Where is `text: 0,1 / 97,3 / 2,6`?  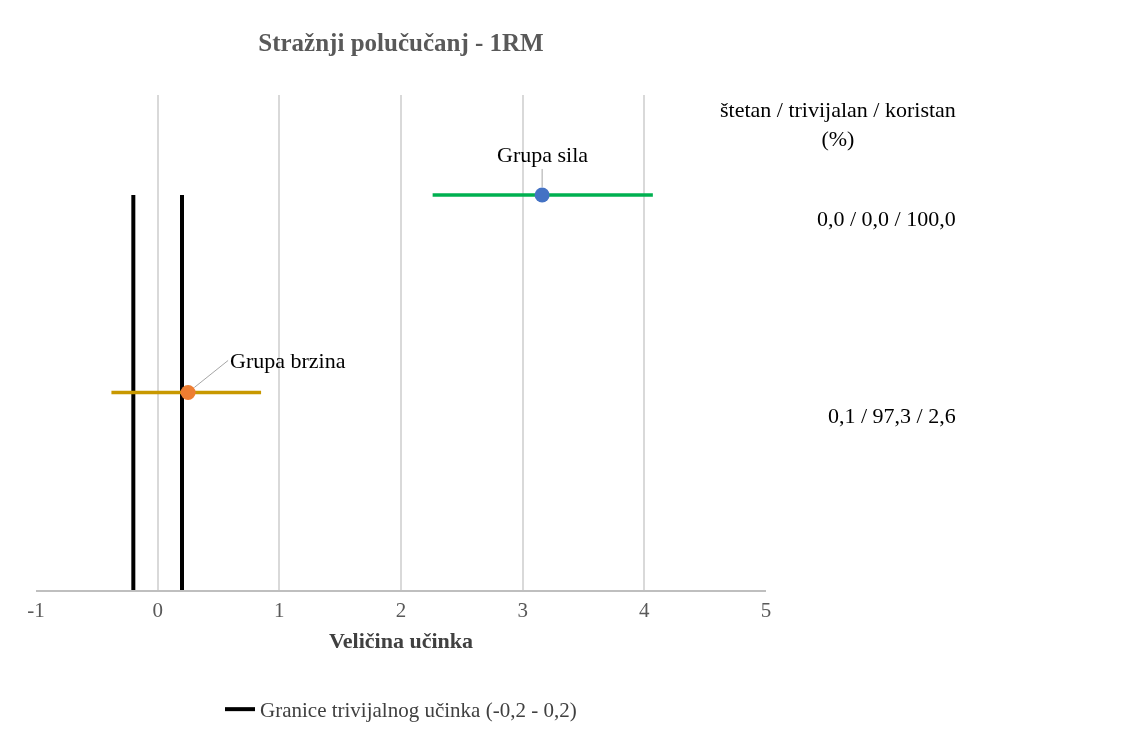
text: 0,1 / 97,3 / 2,6 is located at coordinates (892, 415).